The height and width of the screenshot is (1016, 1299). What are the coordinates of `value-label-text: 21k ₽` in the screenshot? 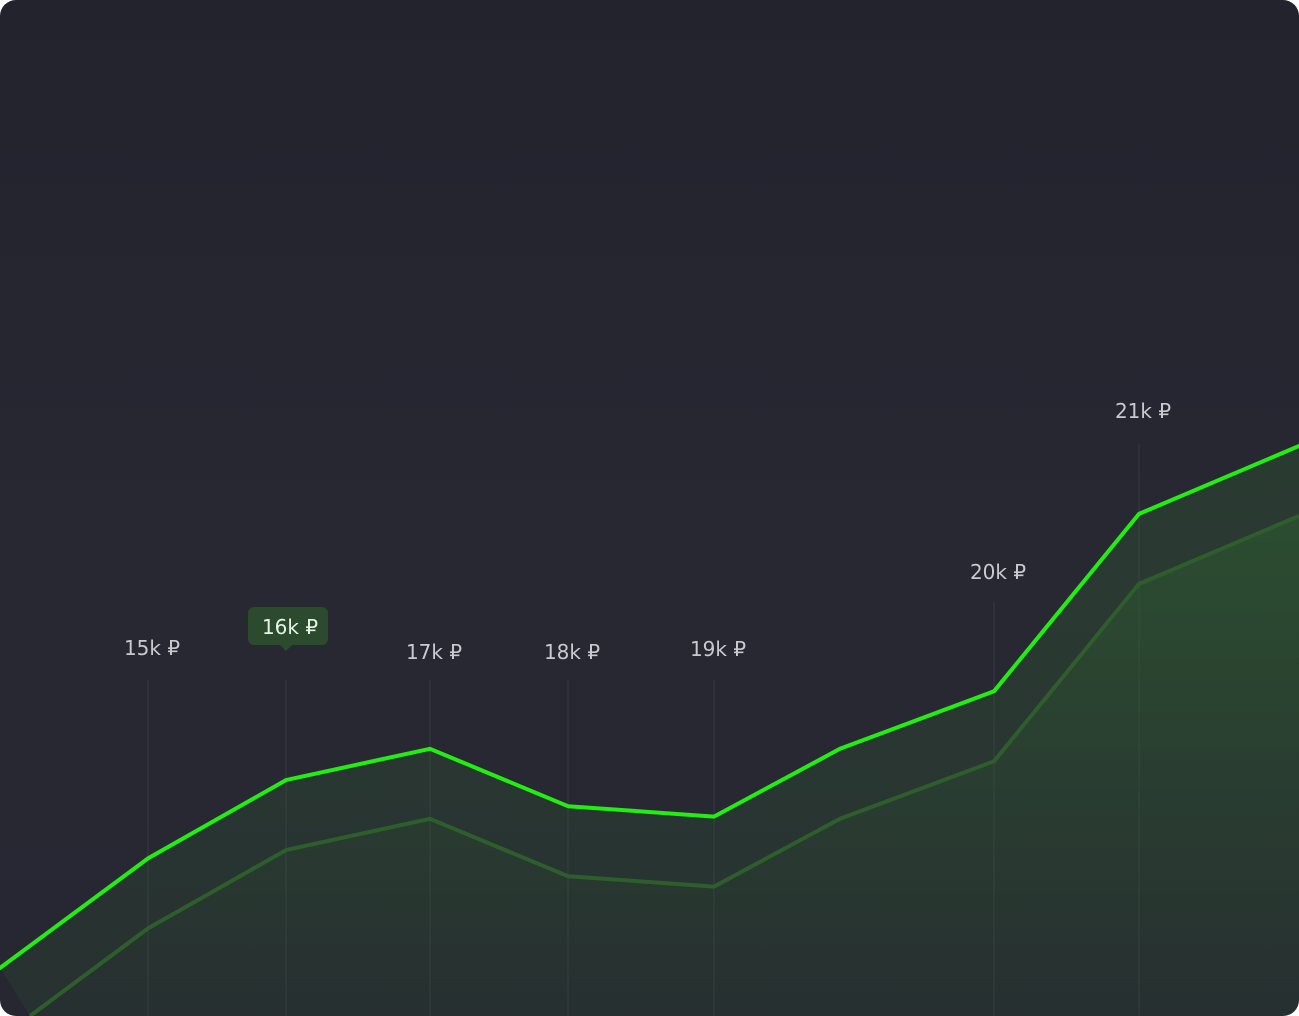 It's located at (1143, 411).